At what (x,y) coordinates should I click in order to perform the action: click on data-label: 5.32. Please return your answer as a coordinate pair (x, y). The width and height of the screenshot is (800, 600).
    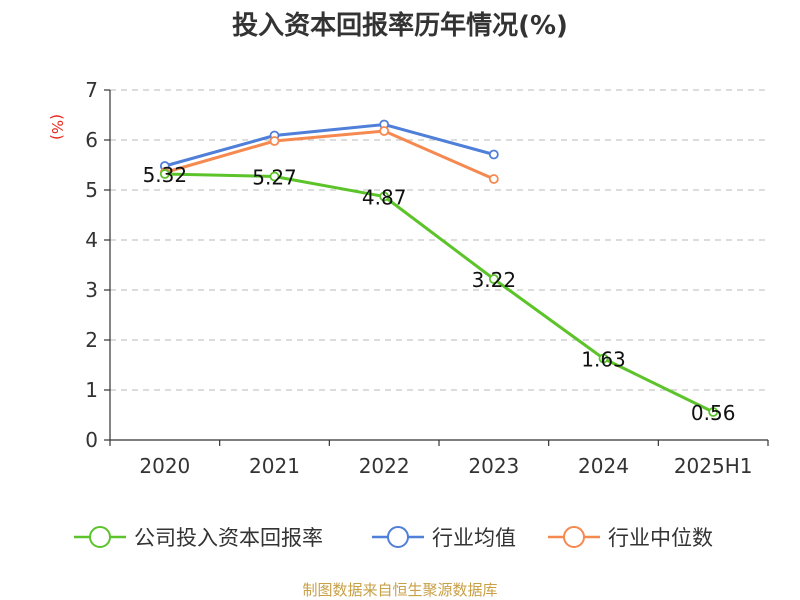
    Looking at the image, I should click on (165, 175).